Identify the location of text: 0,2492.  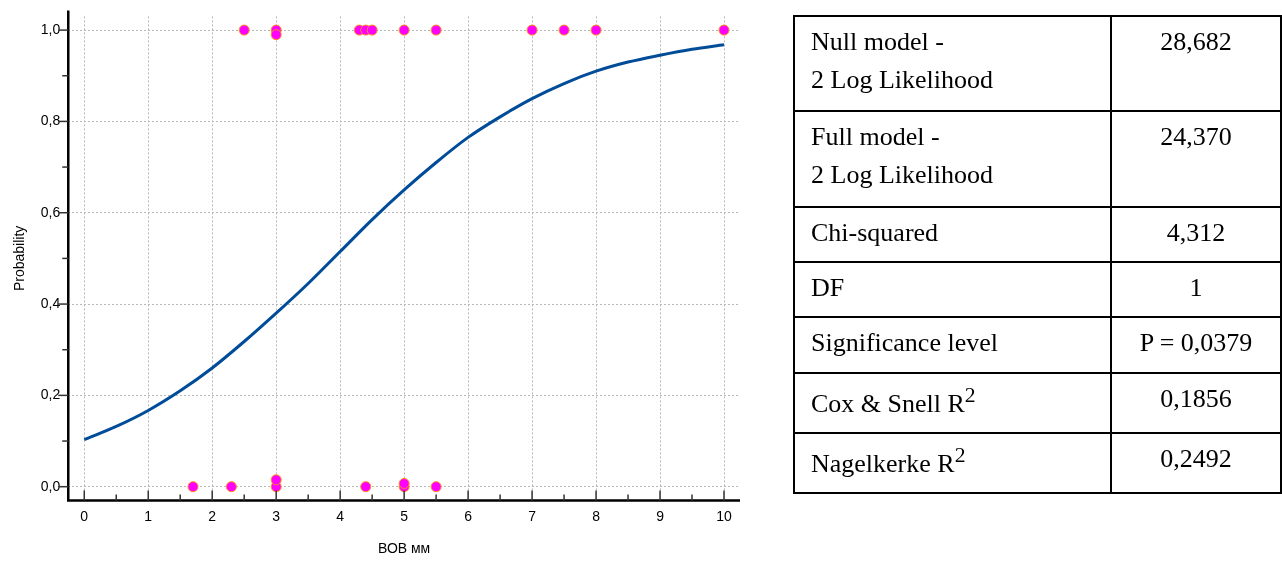
(1196, 462).